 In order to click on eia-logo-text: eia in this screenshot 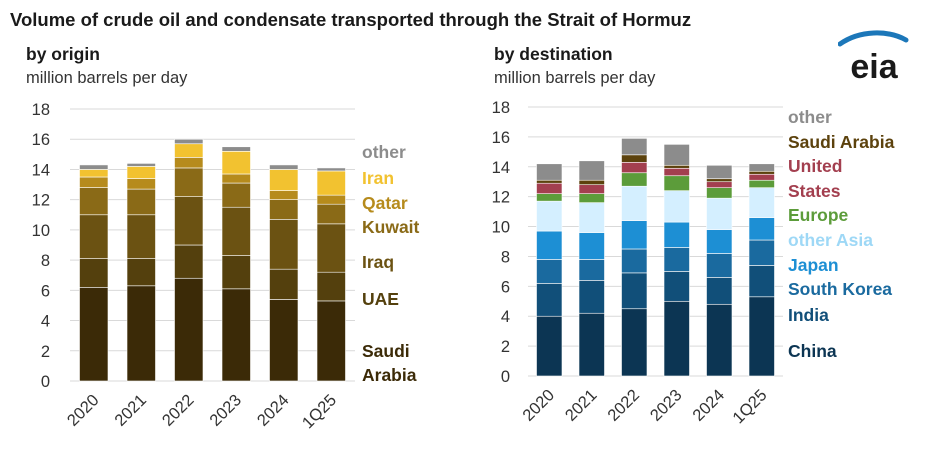, I will do `click(874, 66)`.